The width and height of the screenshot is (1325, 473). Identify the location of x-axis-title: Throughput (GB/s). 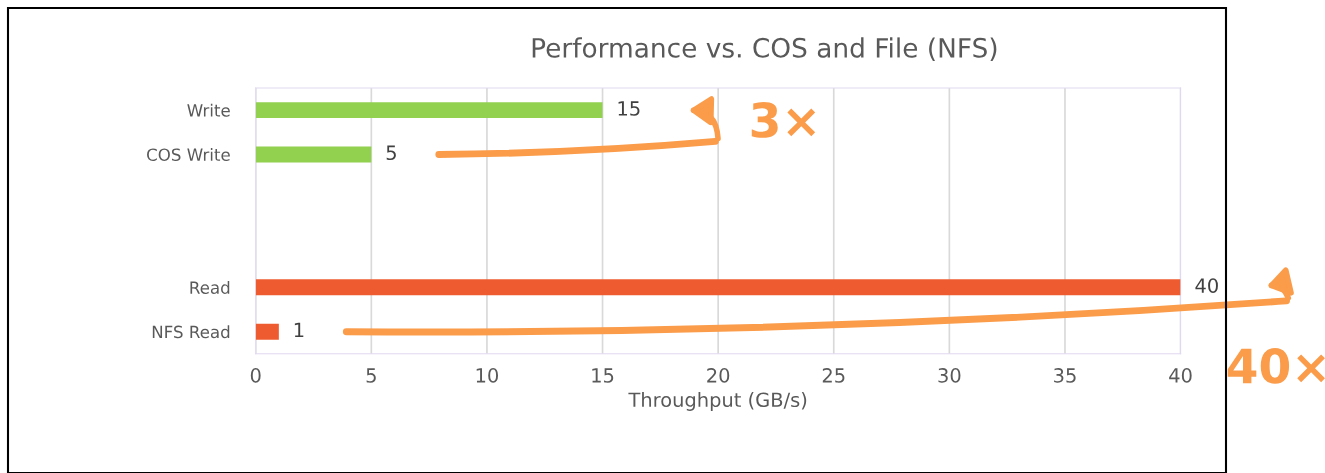
(717, 401).